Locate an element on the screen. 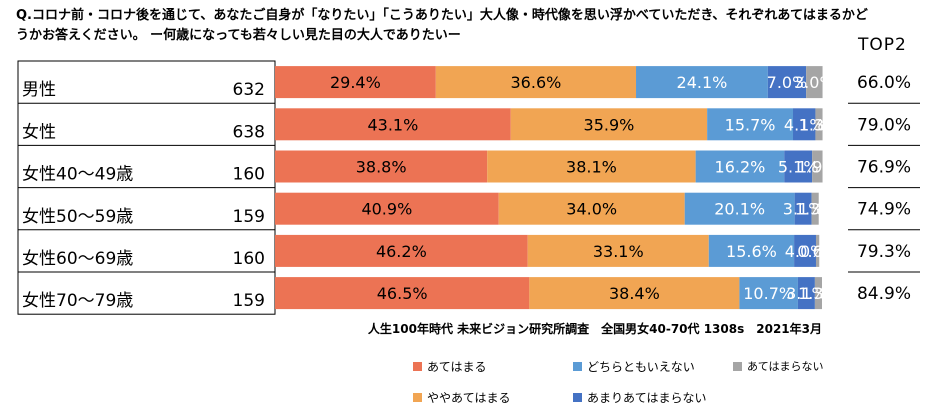  legend-swatch-dochira is located at coordinates (577, 366).